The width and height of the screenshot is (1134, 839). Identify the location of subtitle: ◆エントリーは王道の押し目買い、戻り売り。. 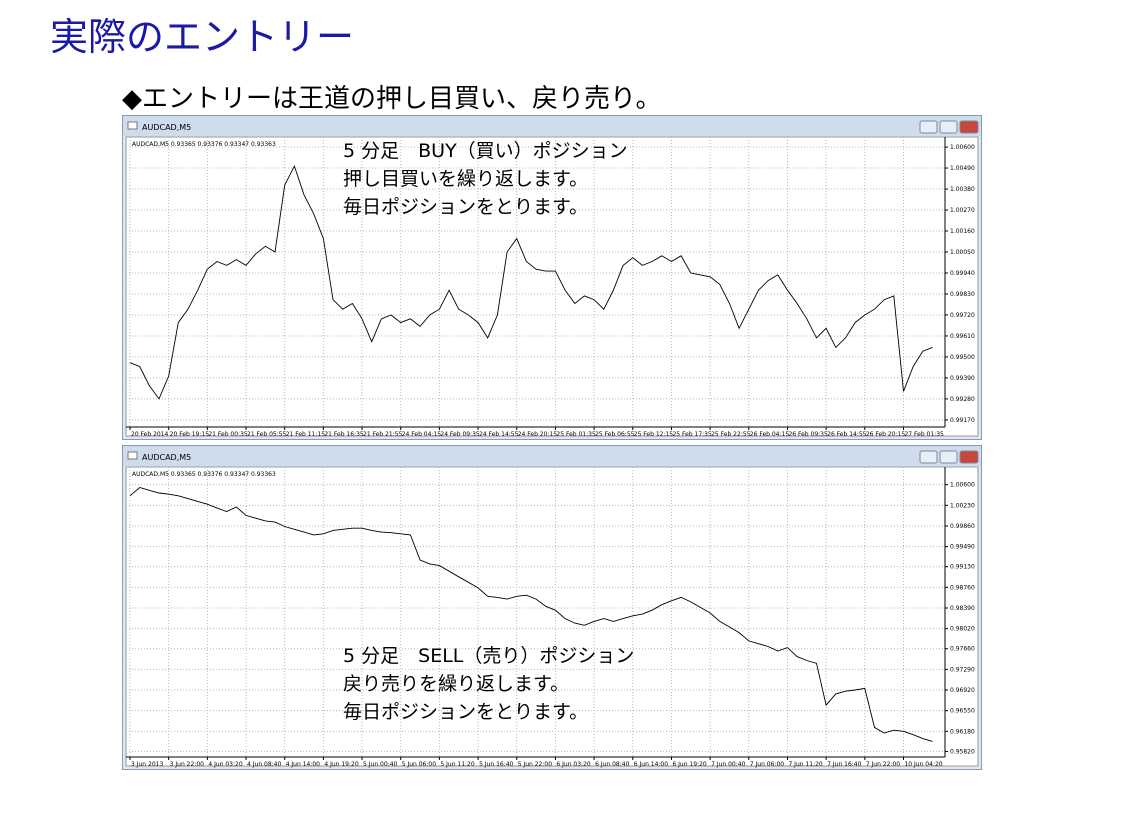
(392, 99).